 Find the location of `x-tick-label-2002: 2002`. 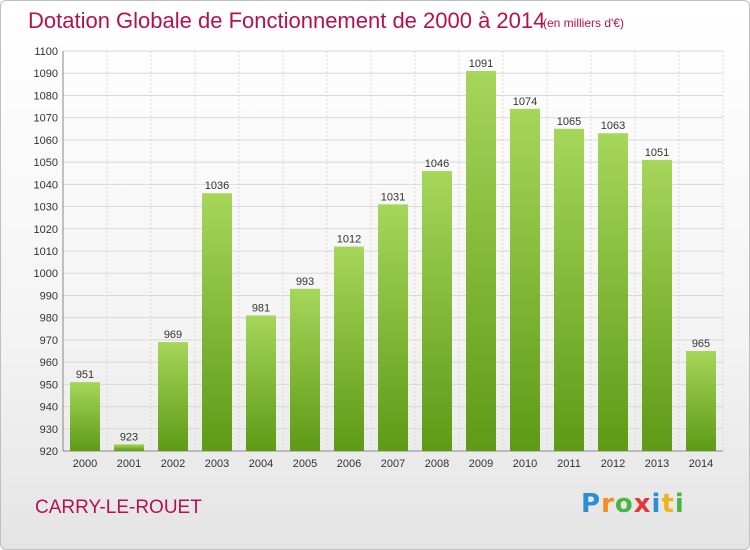

x-tick-label-2002: 2002 is located at coordinates (173, 464).